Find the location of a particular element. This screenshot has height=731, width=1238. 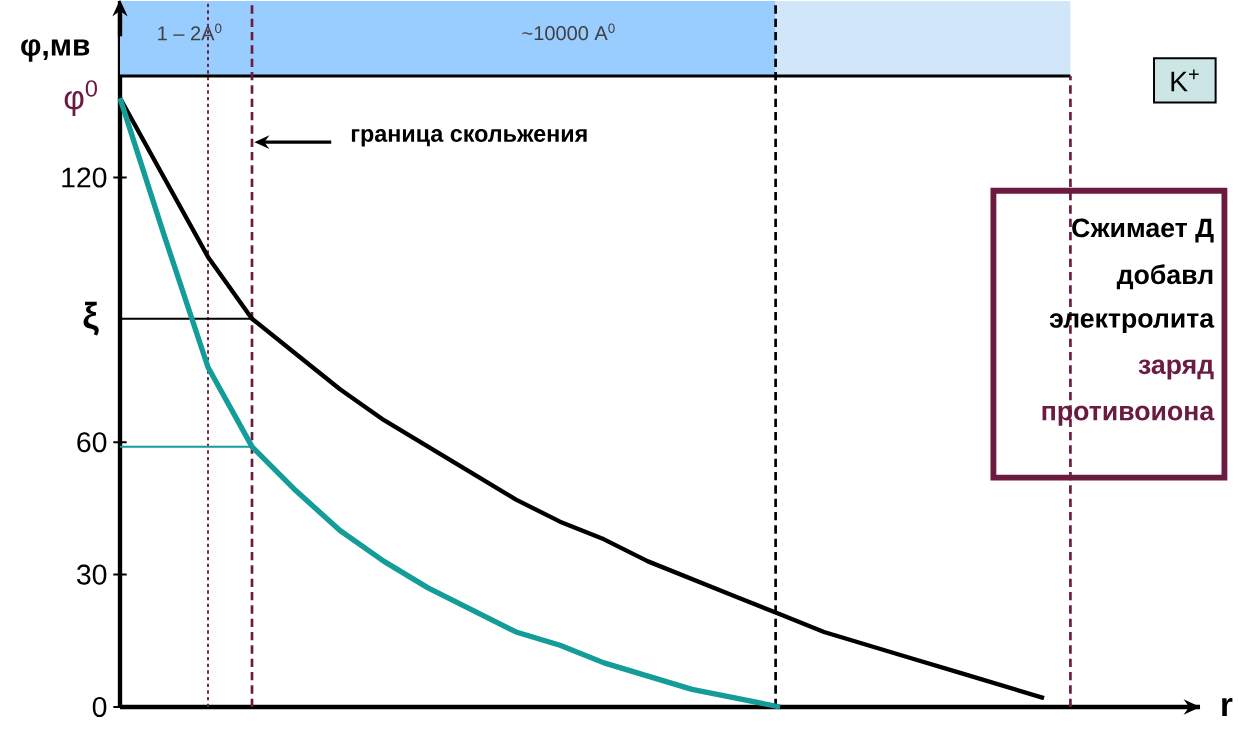

y-axis-title: φ,мв is located at coordinates (55, 50).